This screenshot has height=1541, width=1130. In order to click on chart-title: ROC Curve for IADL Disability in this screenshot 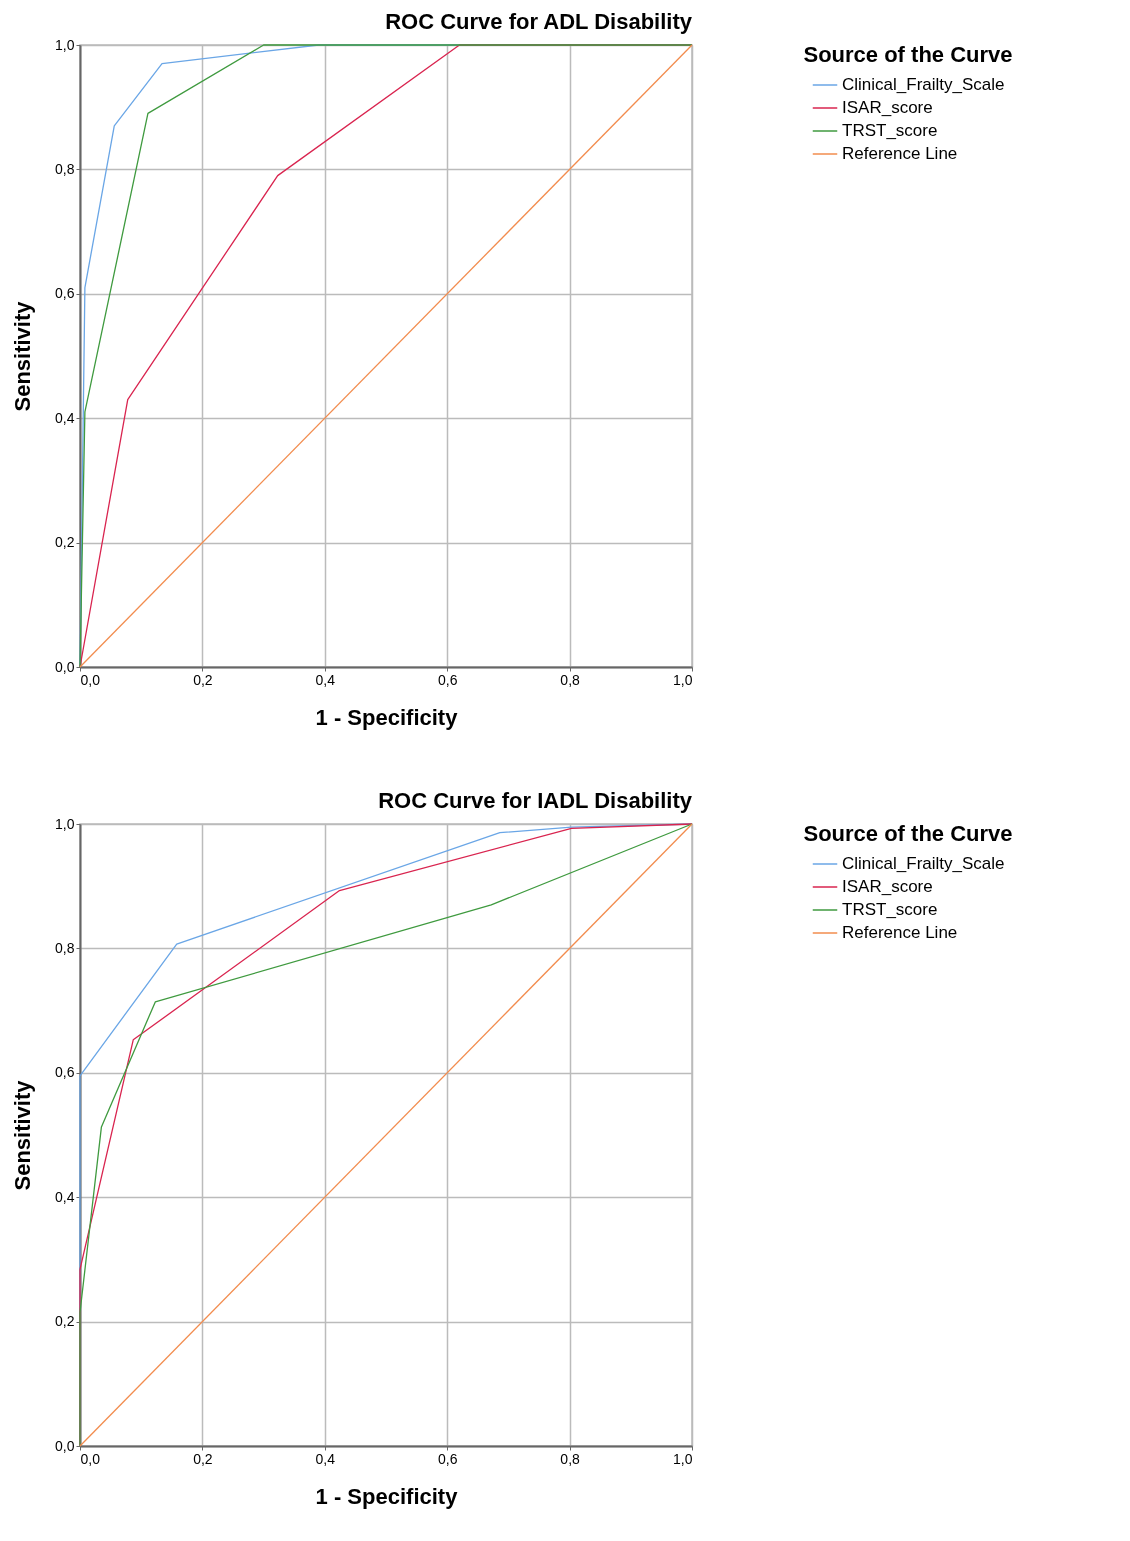, I will do `click(535, 800)`.